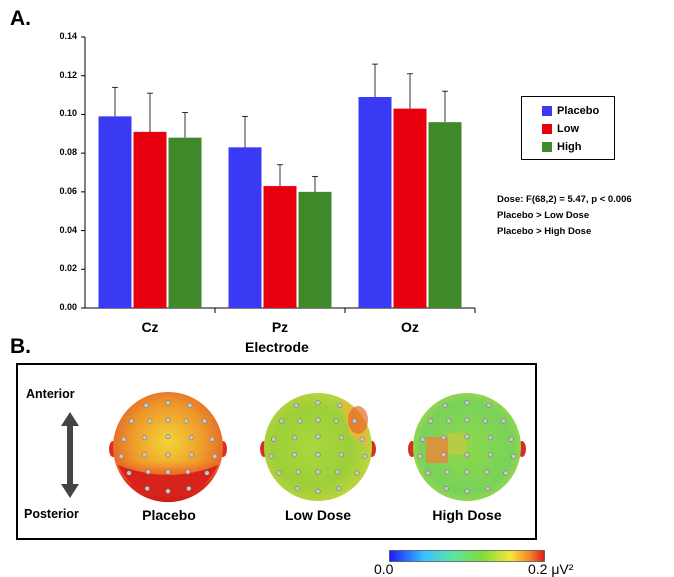 The width and height of the screenshot is (674, 577). I want to click on posterior-label: Posterior, so click(51, 514).